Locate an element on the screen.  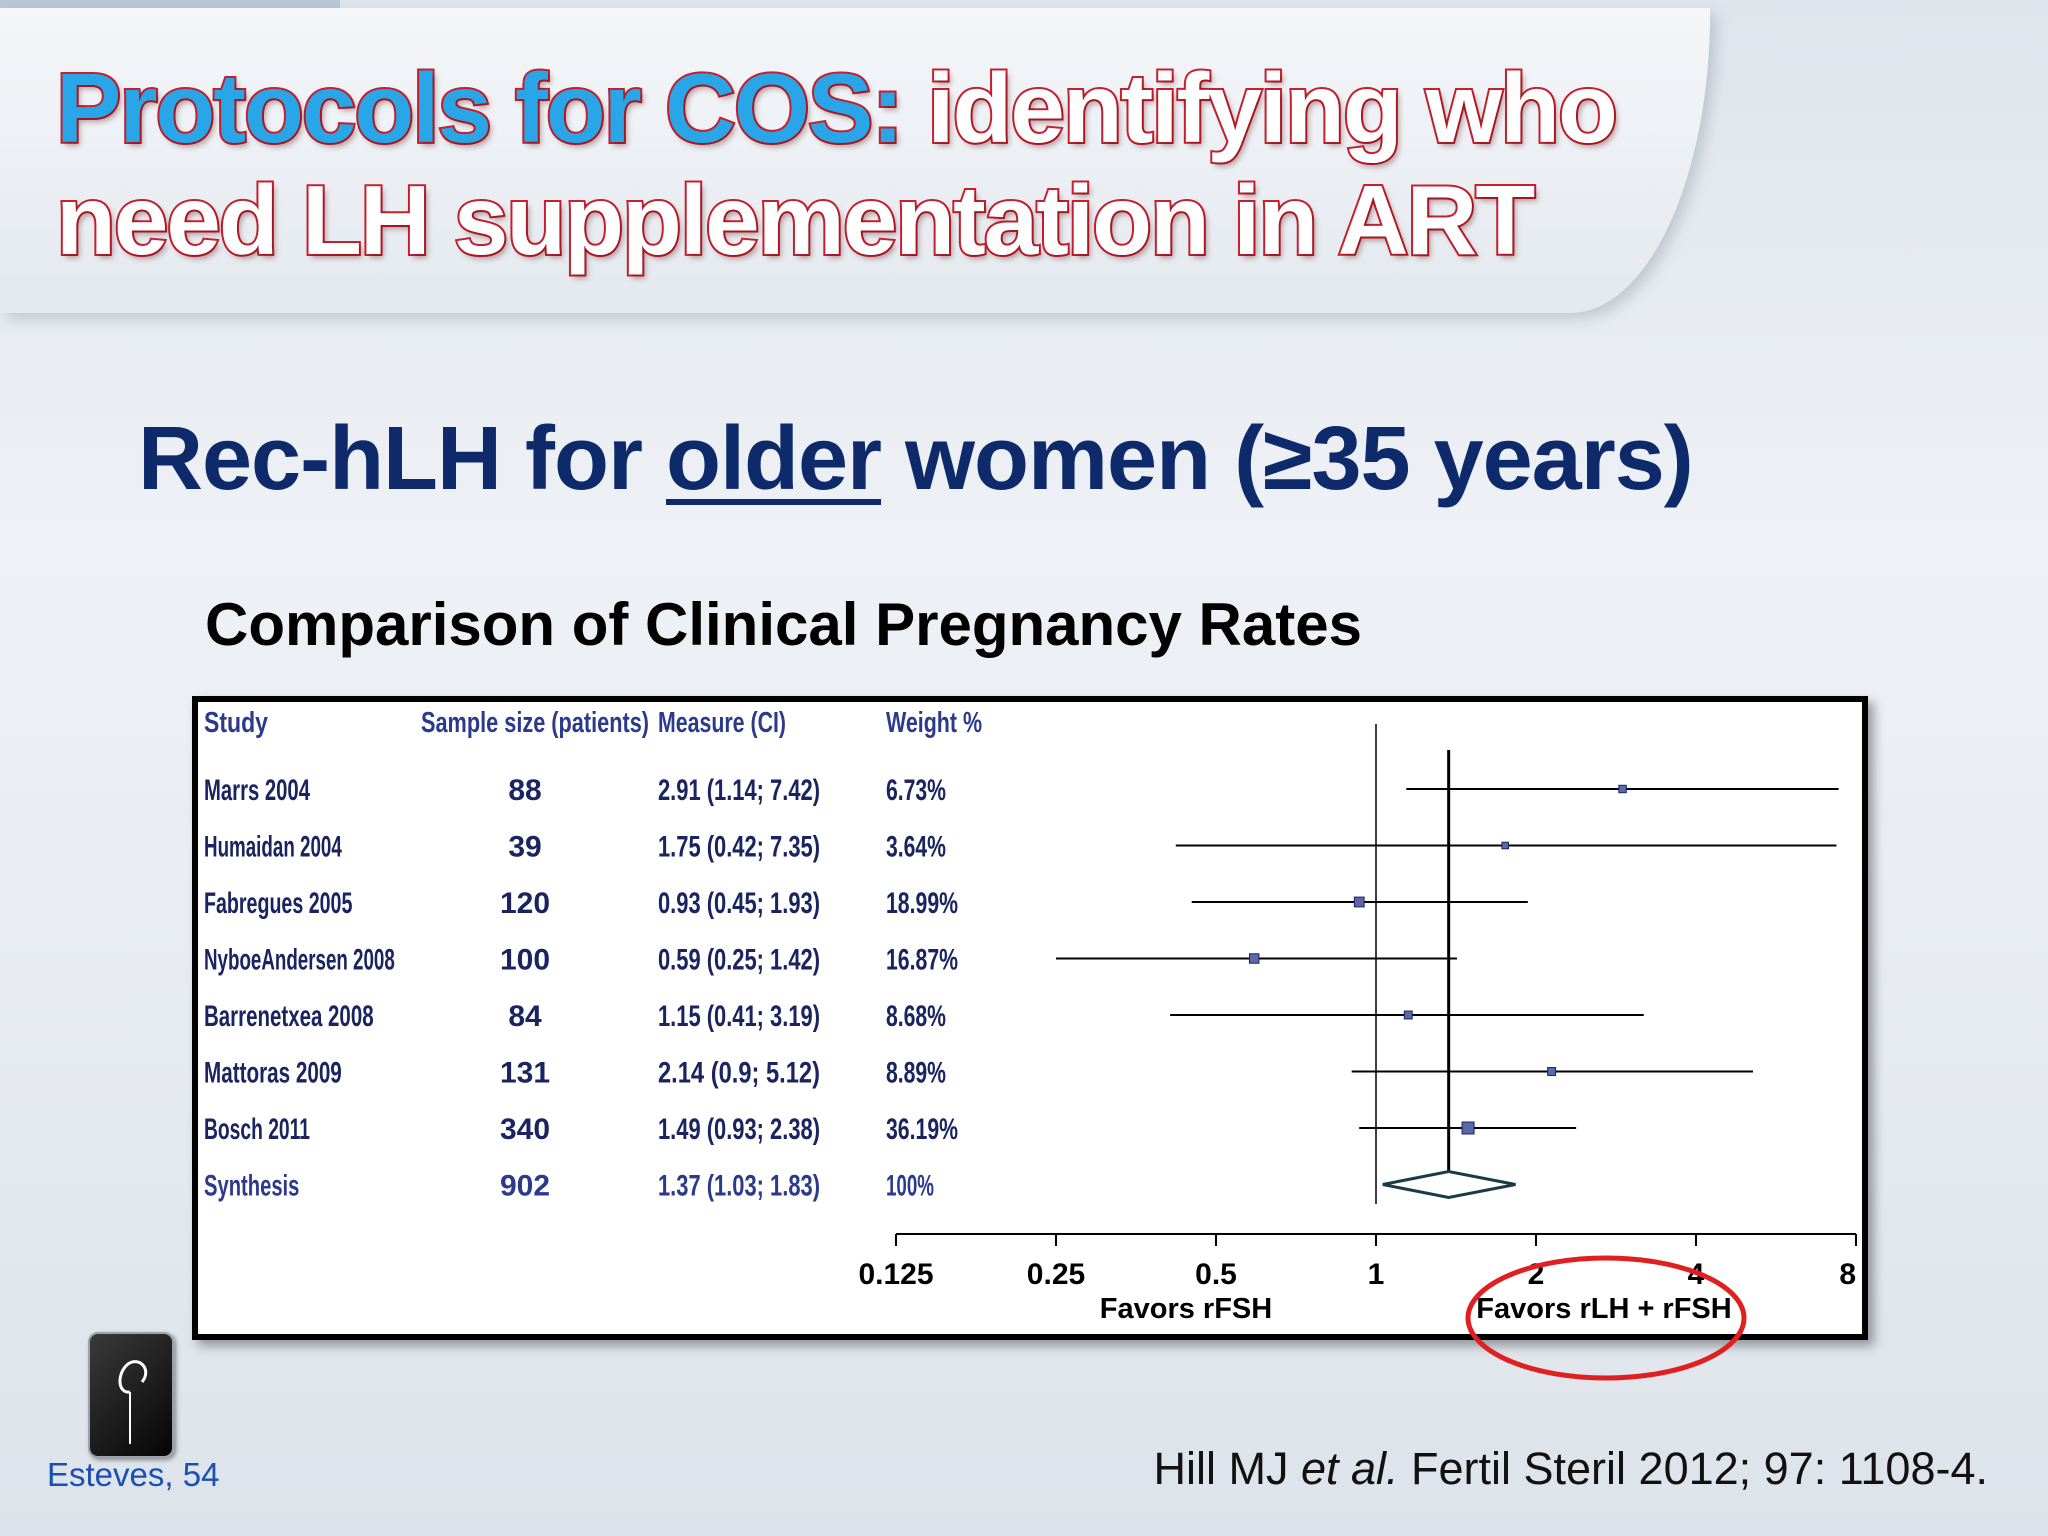
sample-size: 100 is located at coordinates (525, 960).